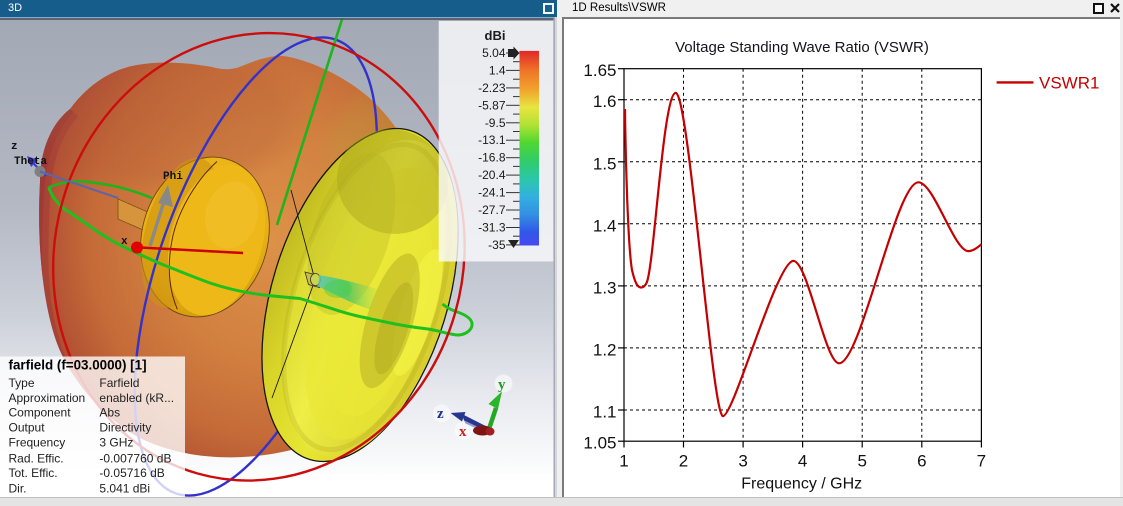  Describe the element at coordinates (27, 428) in the screenshot. I see `svg-text: Output` at that location.